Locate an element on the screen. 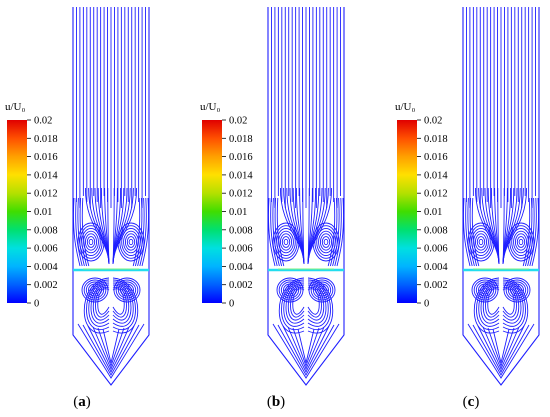  colorbar-tick-label: 0.016 is located at coordinates (241, 157).